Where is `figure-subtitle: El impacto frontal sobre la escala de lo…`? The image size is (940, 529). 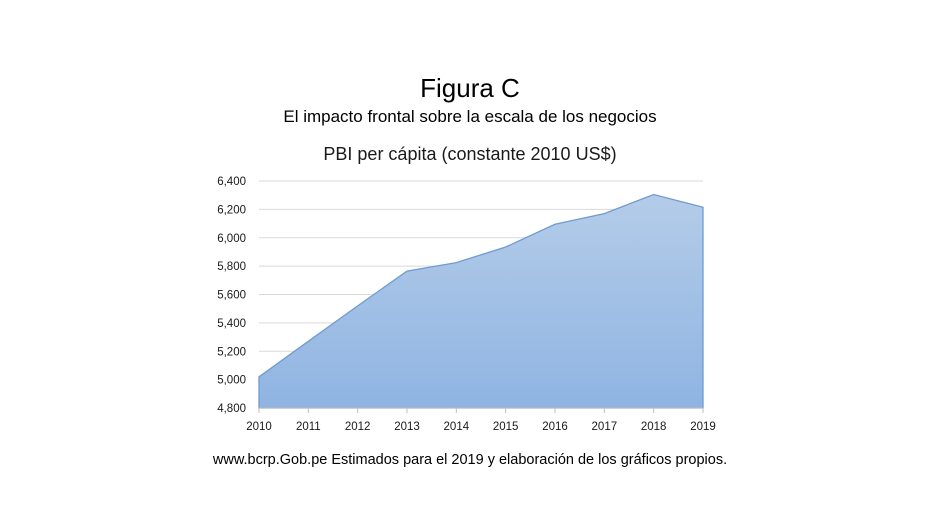
figure-subtitle: El impacto frontal sobre la escala de lo… is located at coordinates (470, 116).